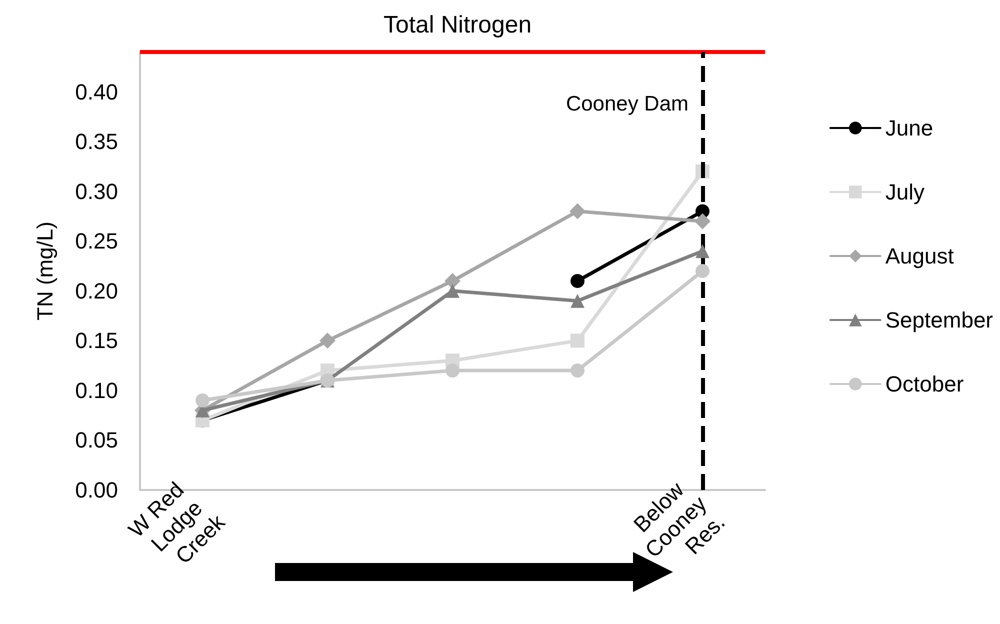 The height and width of the screenshot is (624, 1000). Describe the element at coordinates (909, 128) in the screenshot. I see `legend-label: June` at that location.